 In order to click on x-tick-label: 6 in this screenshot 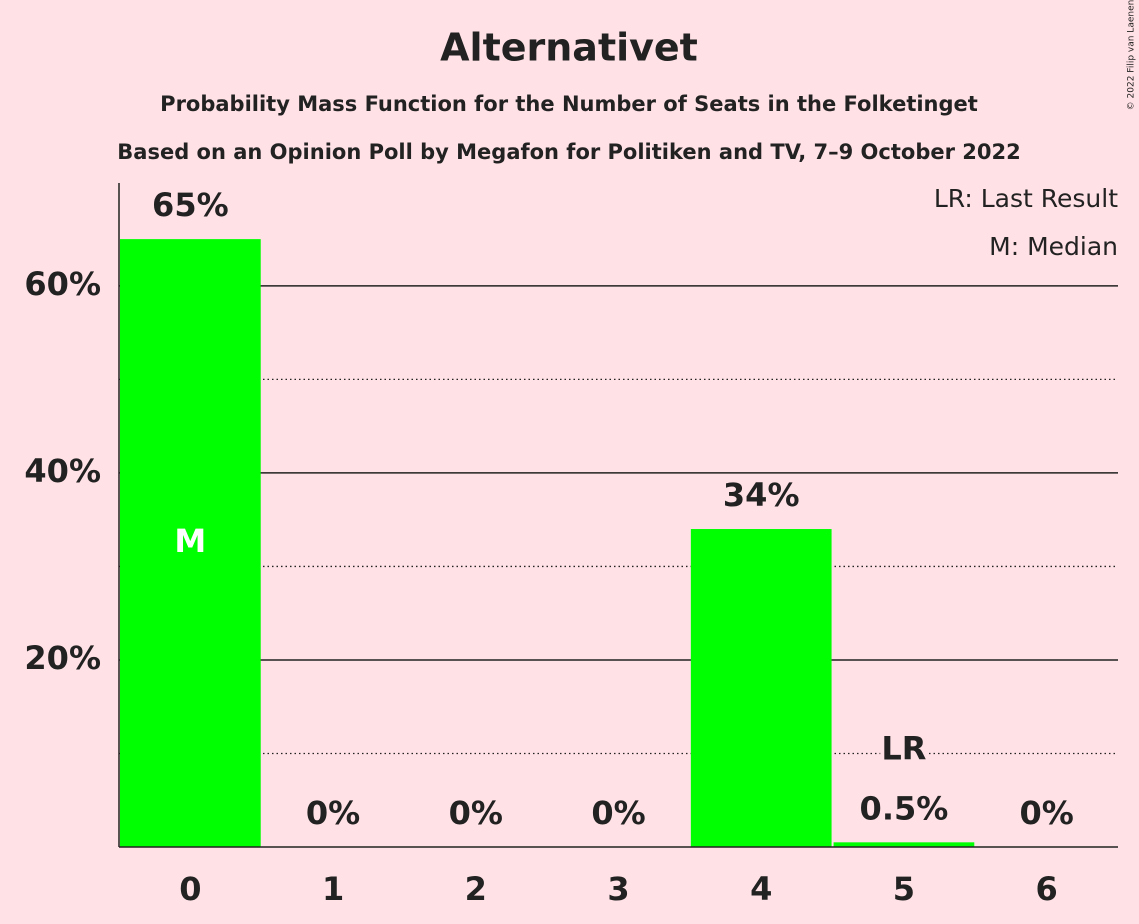, I will do `click(1047, 889)`.